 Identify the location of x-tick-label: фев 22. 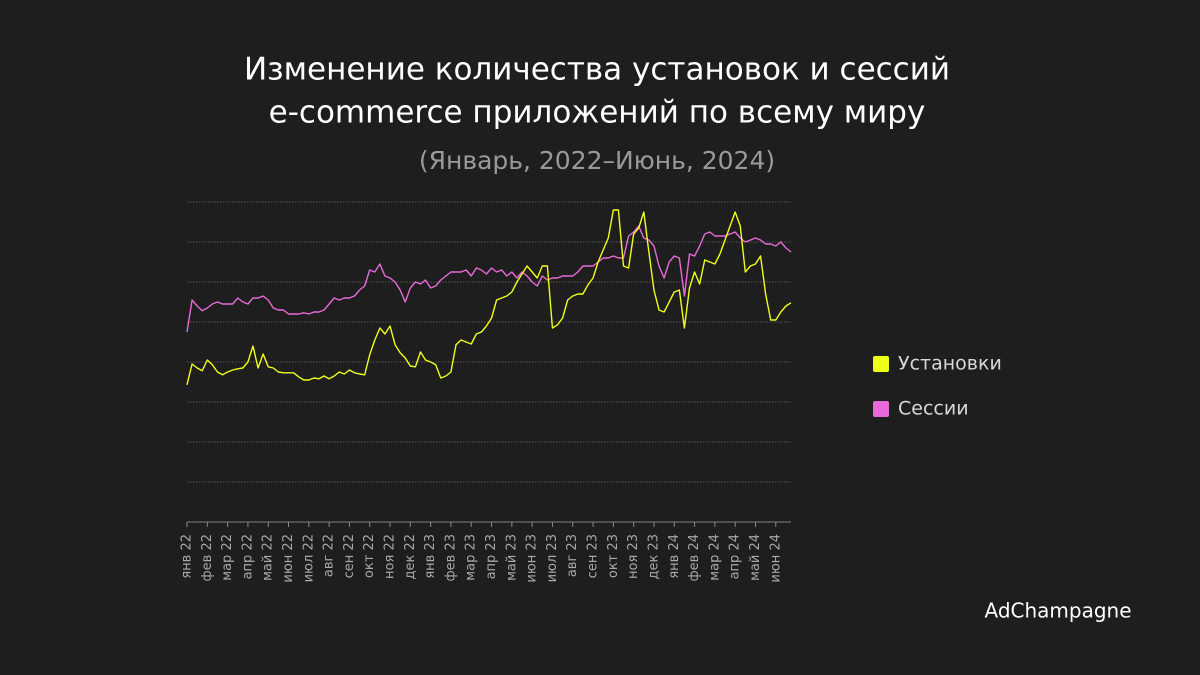
(207, 557).